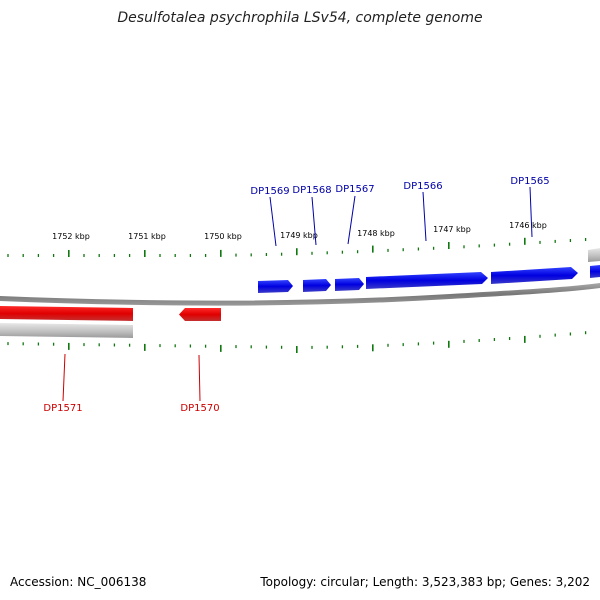  What do you see at coordinates (147, 236) in the screenshot?
I see `scale-label: 1751 kbp` at bounding box center [147, 236].